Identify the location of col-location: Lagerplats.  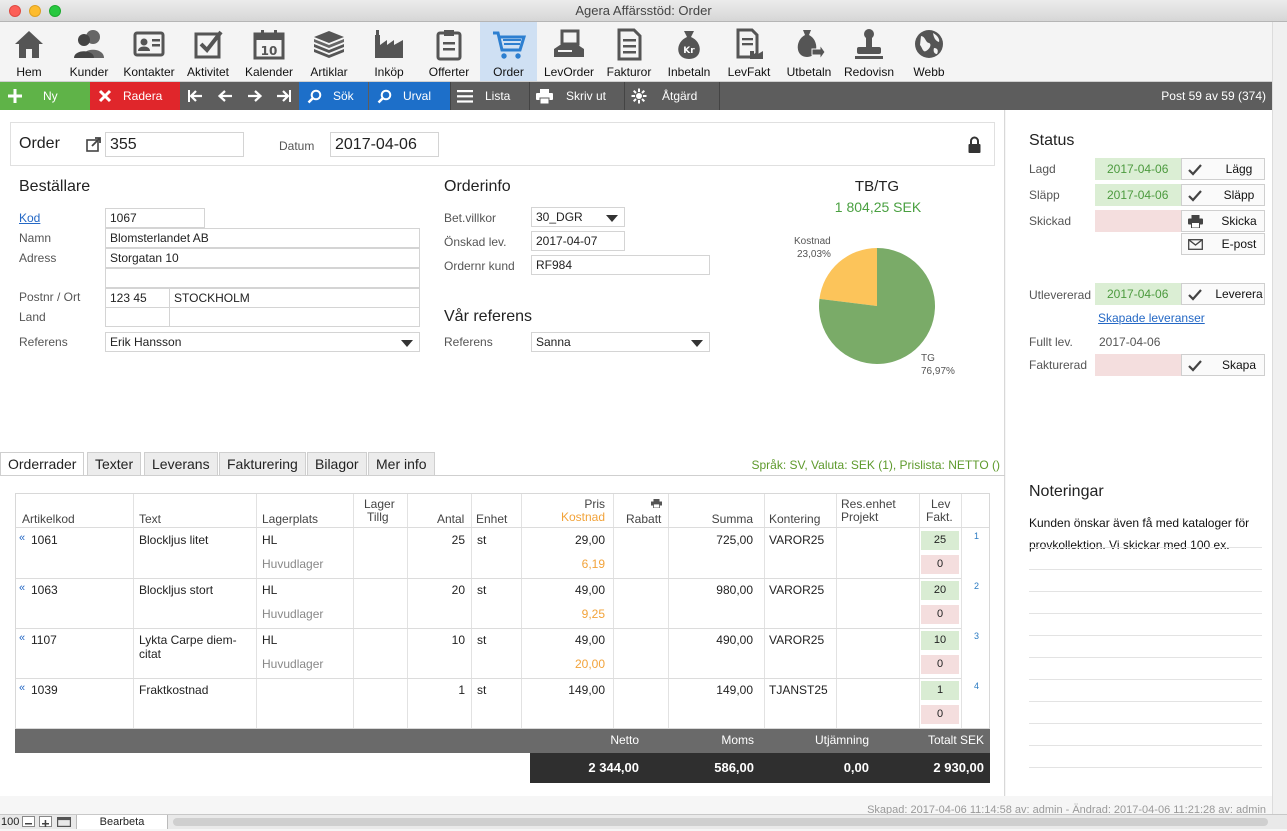
(290, 519).